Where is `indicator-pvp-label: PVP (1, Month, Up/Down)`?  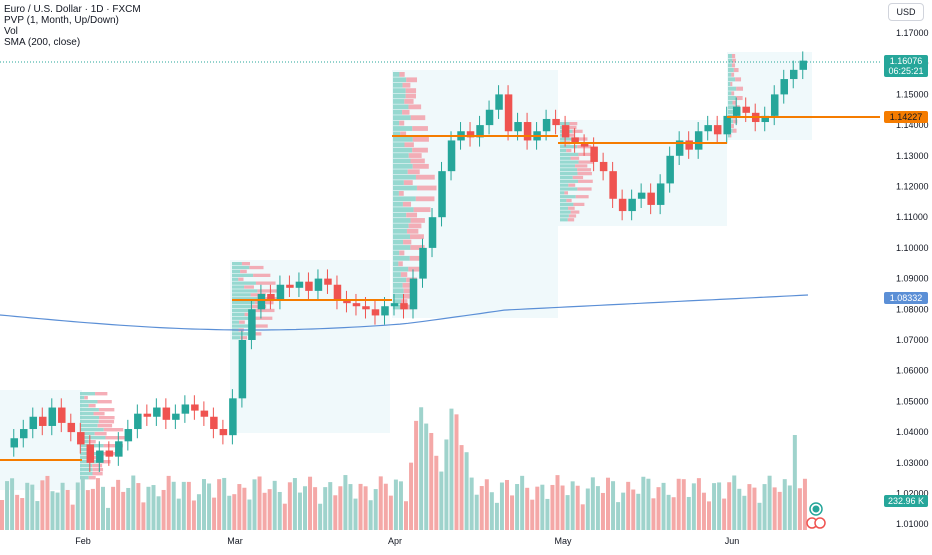 indicator-pvp-label: PVP (1, Month, Up/Down) is located at coordinates (61, 20).